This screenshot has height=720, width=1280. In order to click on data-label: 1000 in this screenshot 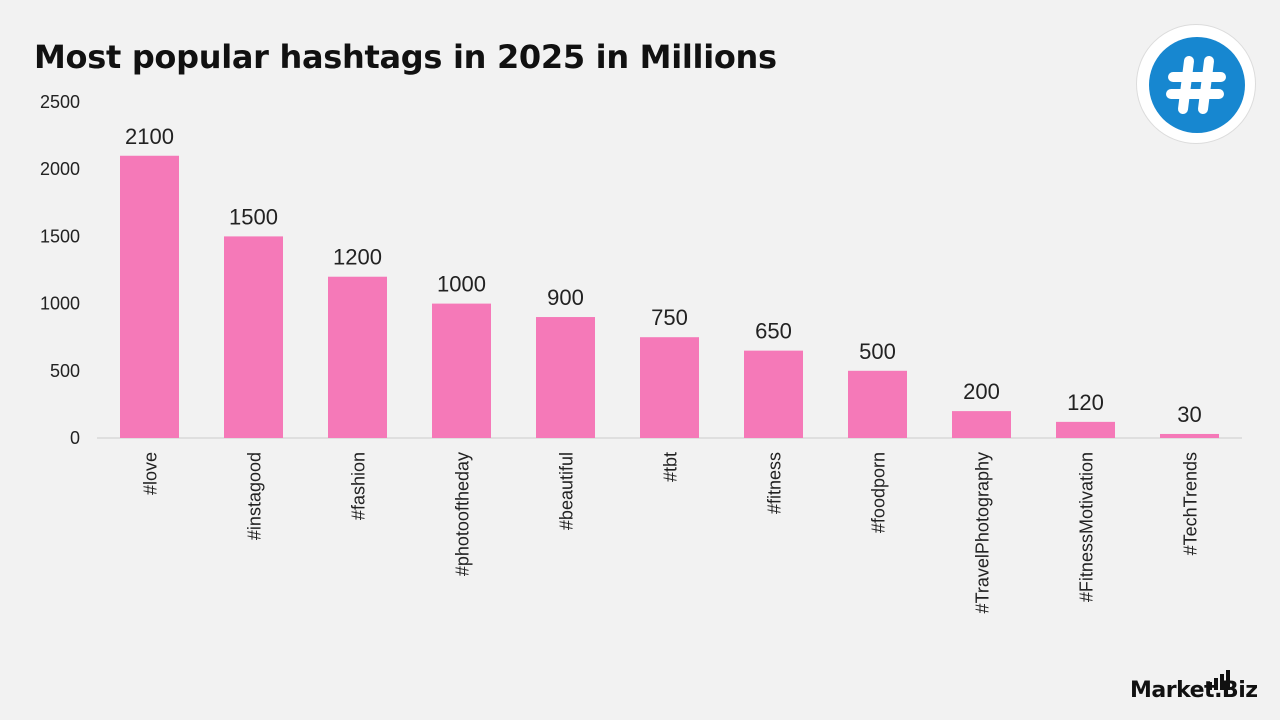, I will do `click(461, 284)`.